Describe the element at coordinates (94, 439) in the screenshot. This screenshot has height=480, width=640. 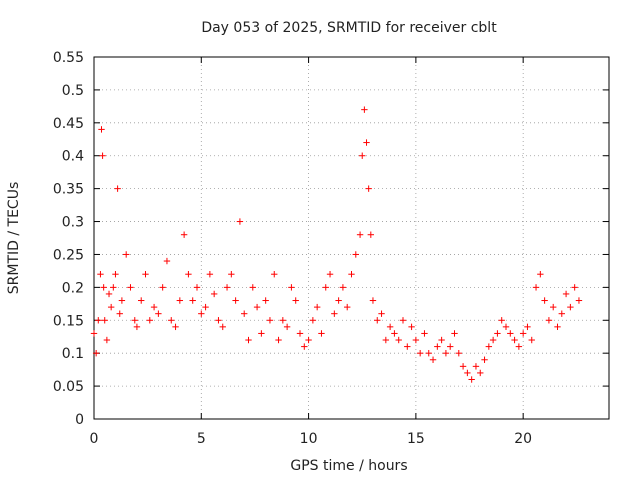
I see `x-tick-label: 0` at that location.